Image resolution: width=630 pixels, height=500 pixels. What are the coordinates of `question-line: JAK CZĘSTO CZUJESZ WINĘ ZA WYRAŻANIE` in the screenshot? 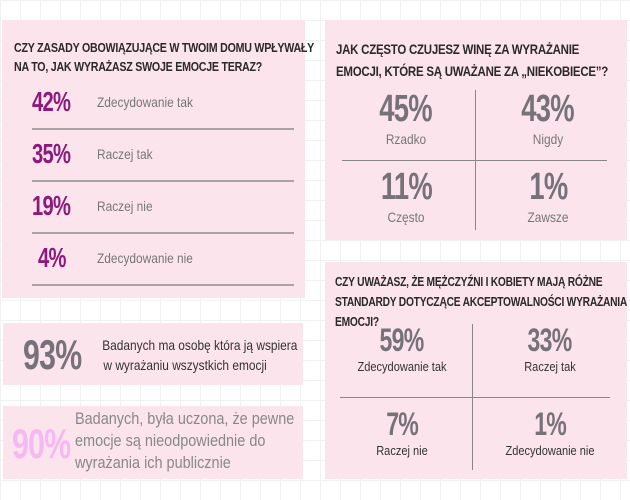 It's located at (458, 49).